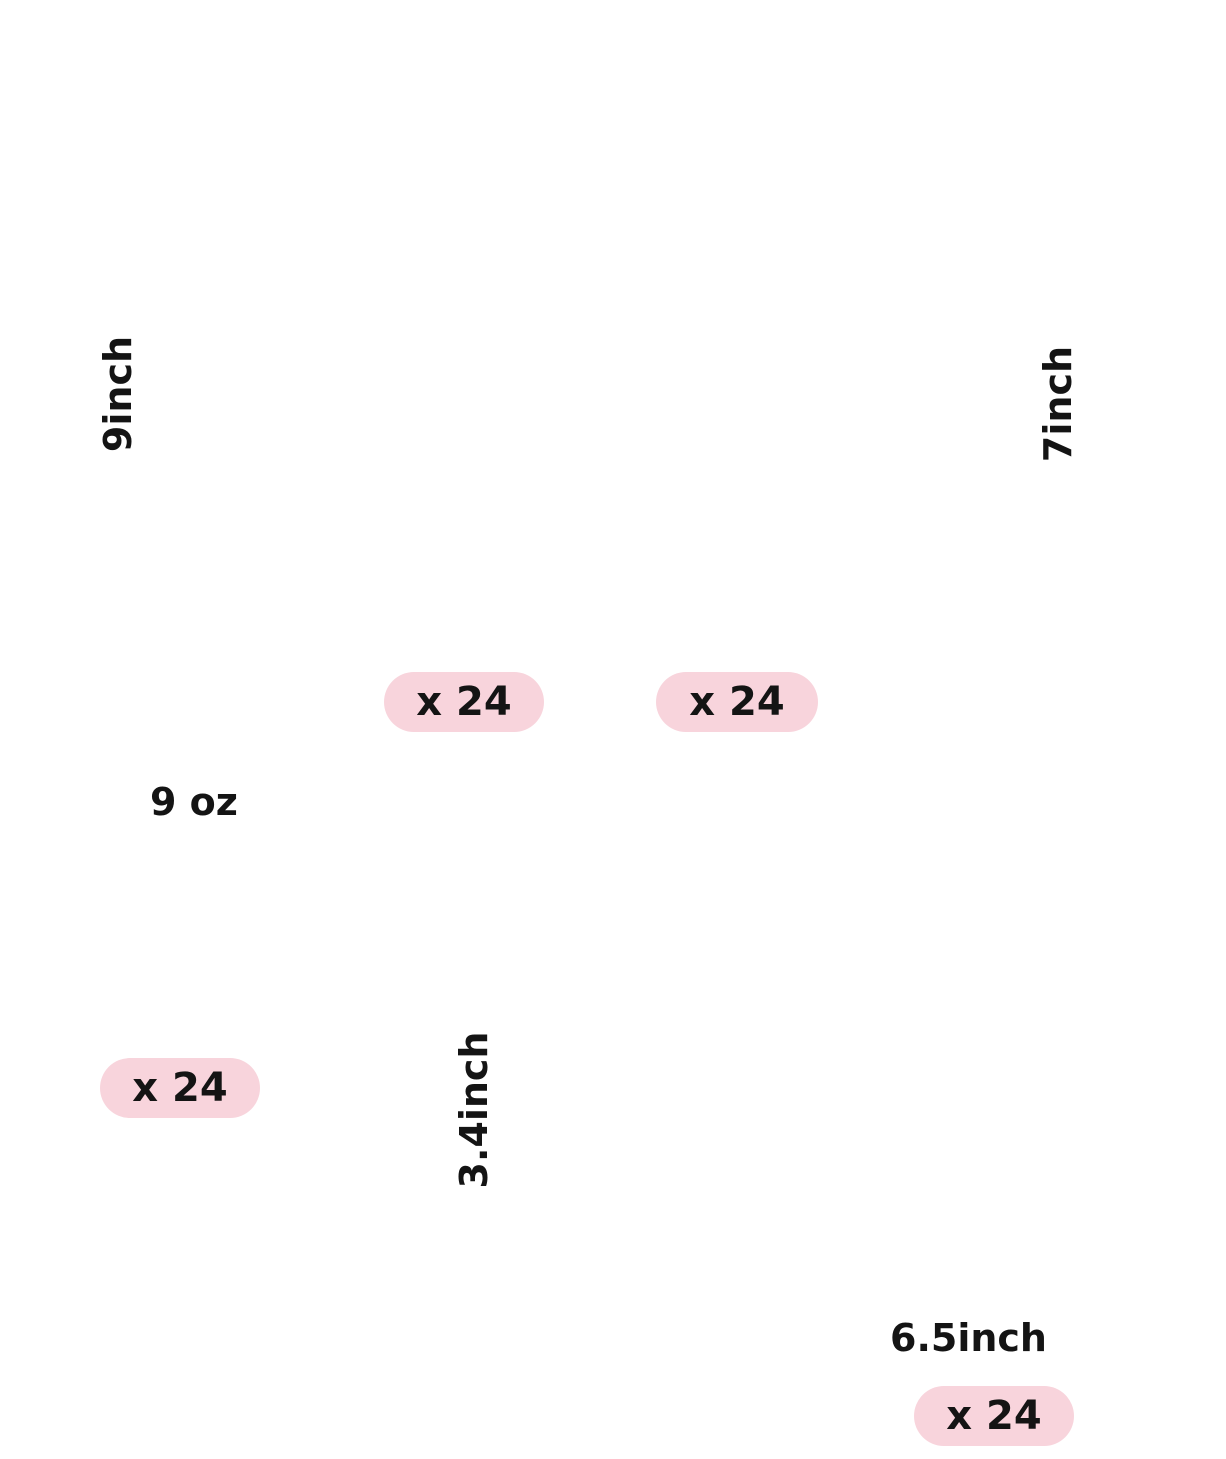 The image size is (1226, 1459). Describe the element at coordinates (464, 702) in the screenshot. I see `large-plate-count-badge: x 24` at that location.